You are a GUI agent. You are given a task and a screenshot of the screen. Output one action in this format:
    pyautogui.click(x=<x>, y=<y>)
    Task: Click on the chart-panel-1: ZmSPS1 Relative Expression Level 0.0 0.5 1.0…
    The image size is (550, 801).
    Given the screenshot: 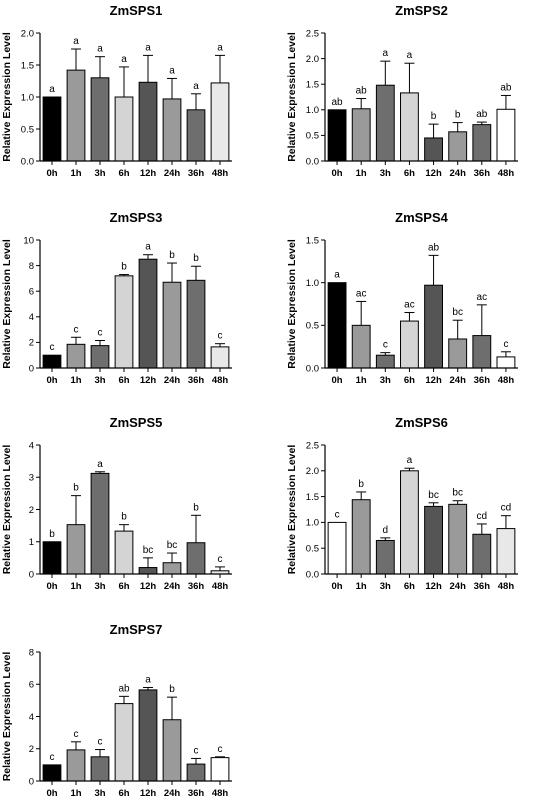 What is the action you would take?
    pyautogui.click(x=116, y=91)
    